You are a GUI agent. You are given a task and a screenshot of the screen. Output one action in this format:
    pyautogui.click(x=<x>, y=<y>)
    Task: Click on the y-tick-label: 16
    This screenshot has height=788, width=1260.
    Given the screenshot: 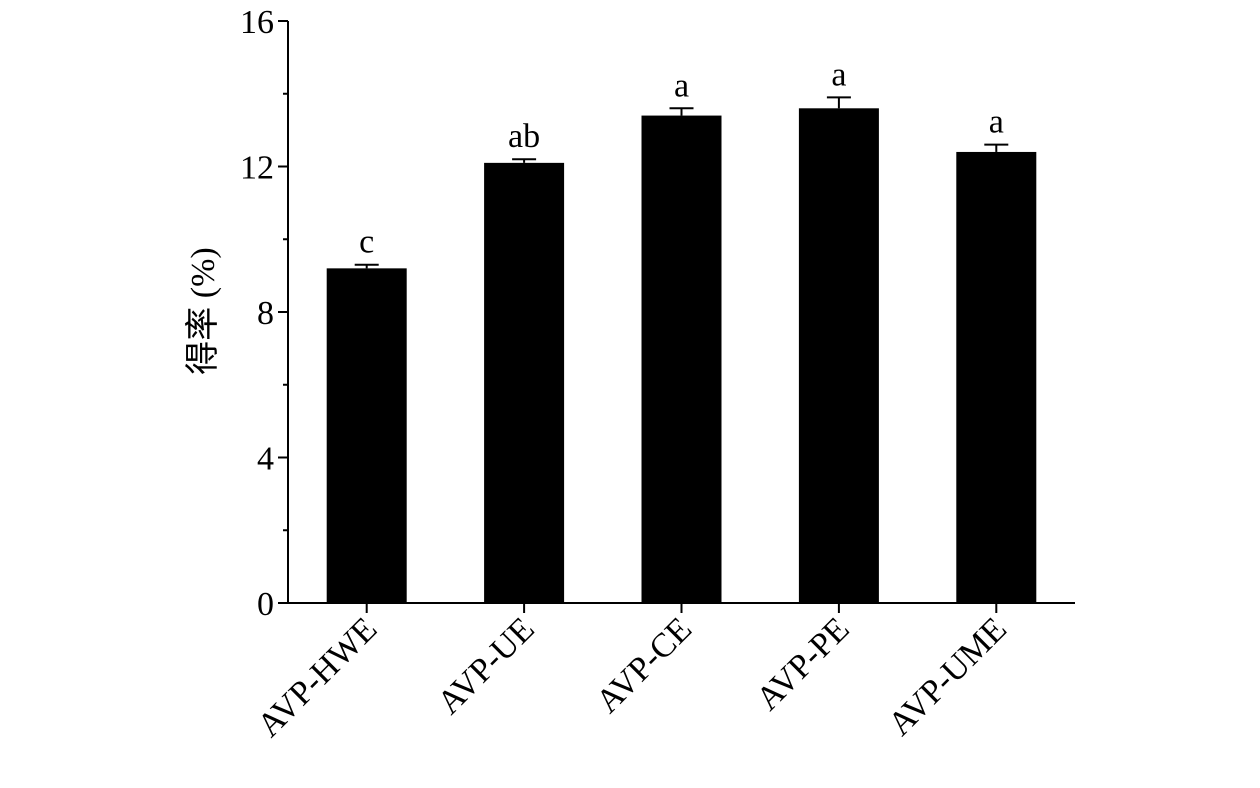 What is the action you would take?
    pyautogui.click(x=257, y=22)
    